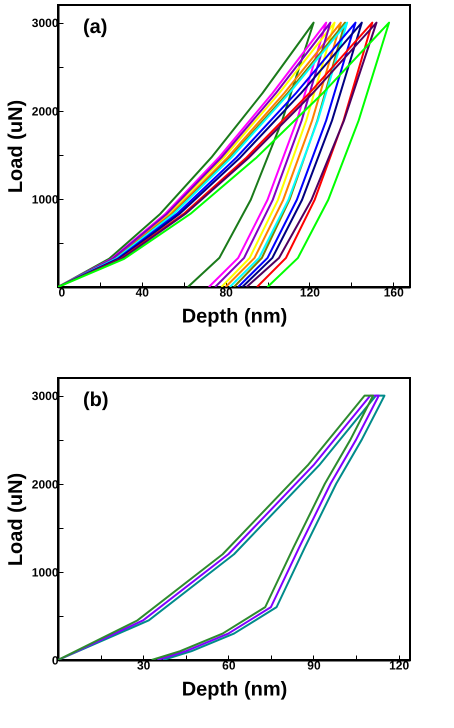 This screenshot has width=454, height=728. Describe the element at coordinates (314, 665) in the screenshot. I see `x-tick-label: 90` at that location.